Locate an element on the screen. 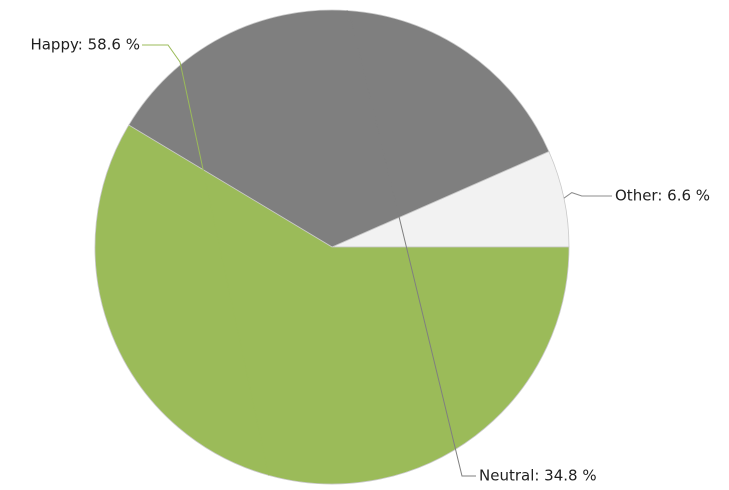  slice-label-other: Other: 6.6 % is located at coordinates (662, 196).